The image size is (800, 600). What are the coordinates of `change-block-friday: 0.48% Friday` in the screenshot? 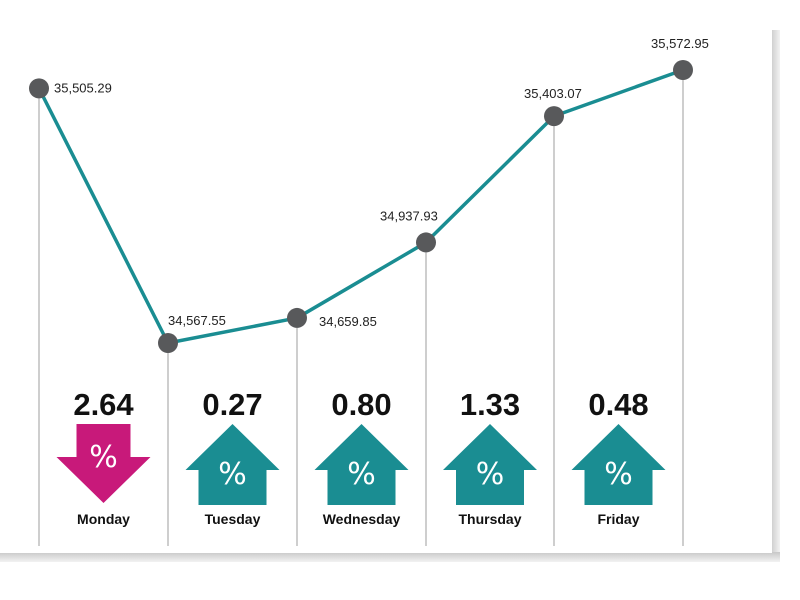 It's located at (618, 457).